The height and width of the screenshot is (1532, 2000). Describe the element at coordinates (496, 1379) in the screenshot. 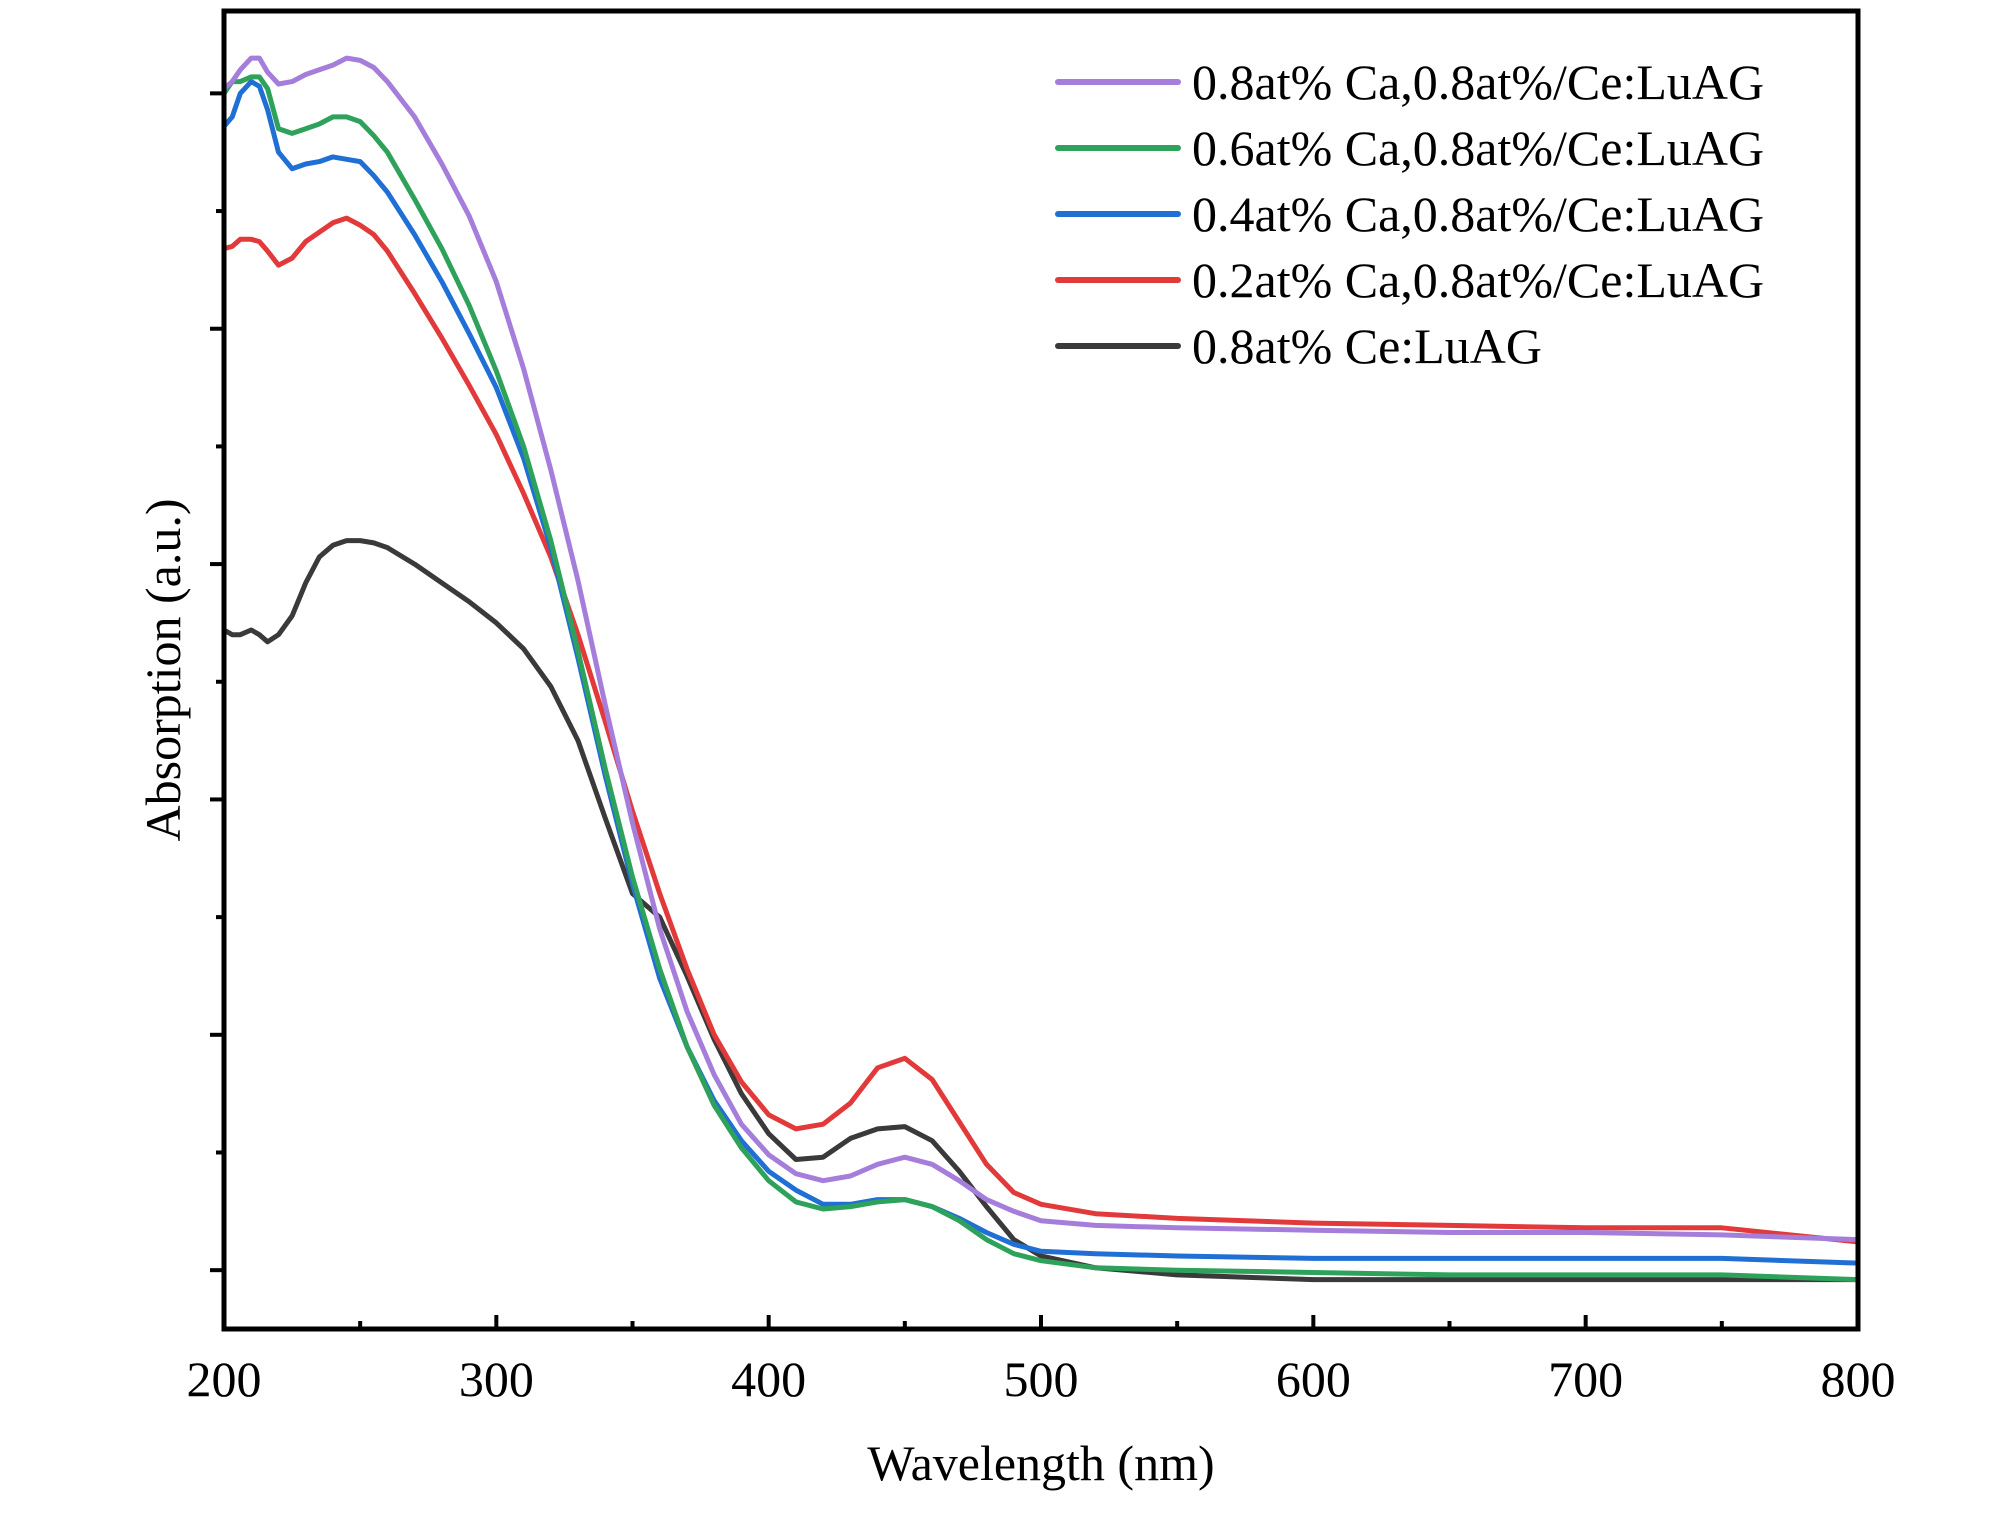

I see `x-tick-label: 300` at that location.